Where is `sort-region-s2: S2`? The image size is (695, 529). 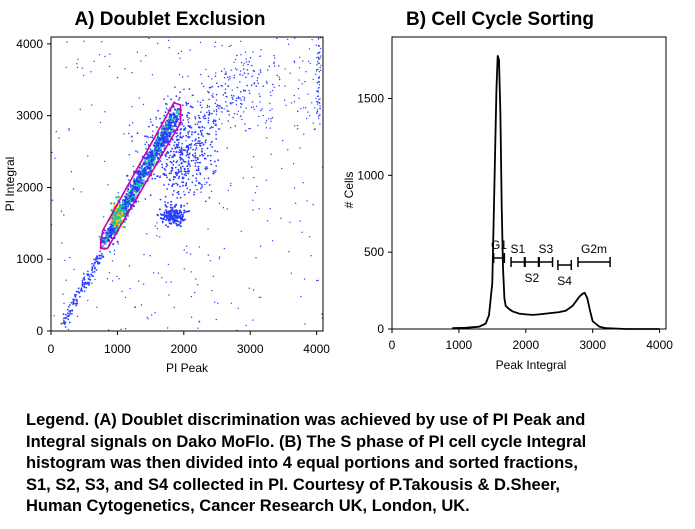 sort-region-s2: S2 is located at coordinates (531, 271).